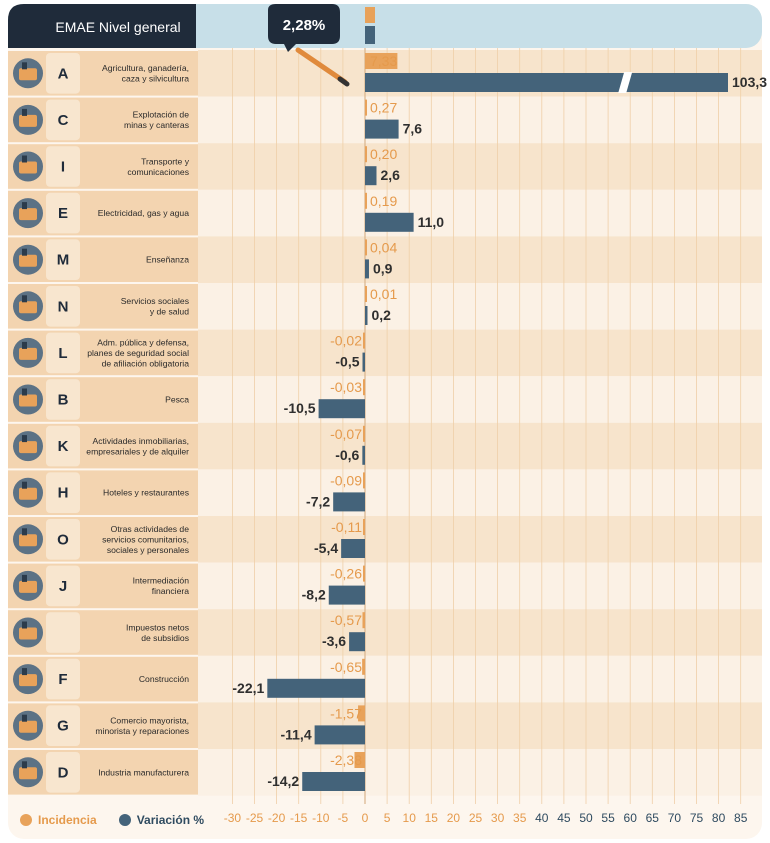 The width and height of the screenshot is (770, 843). What do you see at coordinates (383, 268) in the screenshot?
I see `variacion-label: 0,9` at bounding box center [383, 268].